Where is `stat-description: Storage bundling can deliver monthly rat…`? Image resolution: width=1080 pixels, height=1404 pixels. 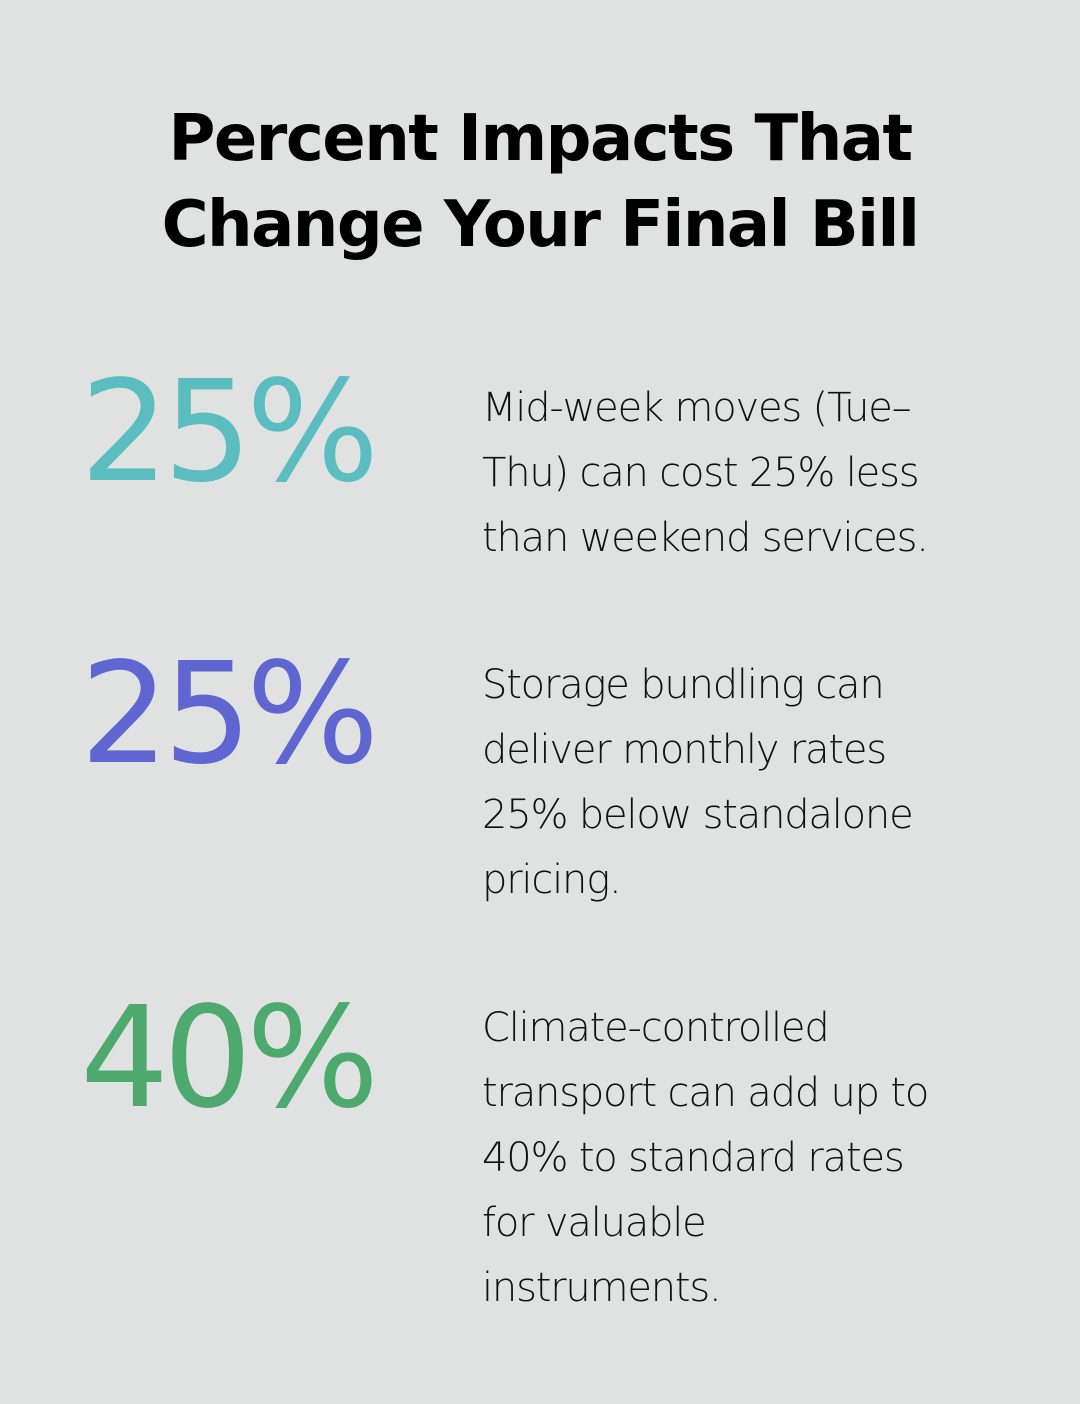
stat-description: Storage bundling can deliver monthly rat… is located at coordinates (752, 783).